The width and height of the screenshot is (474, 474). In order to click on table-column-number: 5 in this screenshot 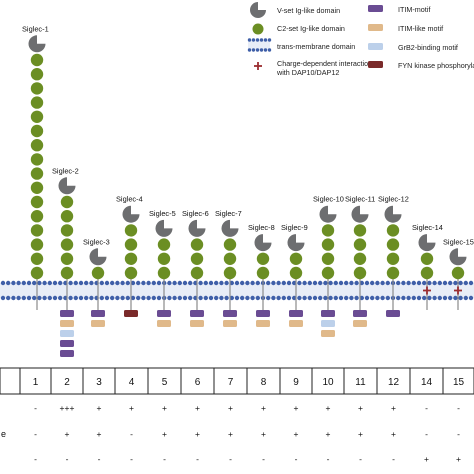, I will do `click(165, 382)`.